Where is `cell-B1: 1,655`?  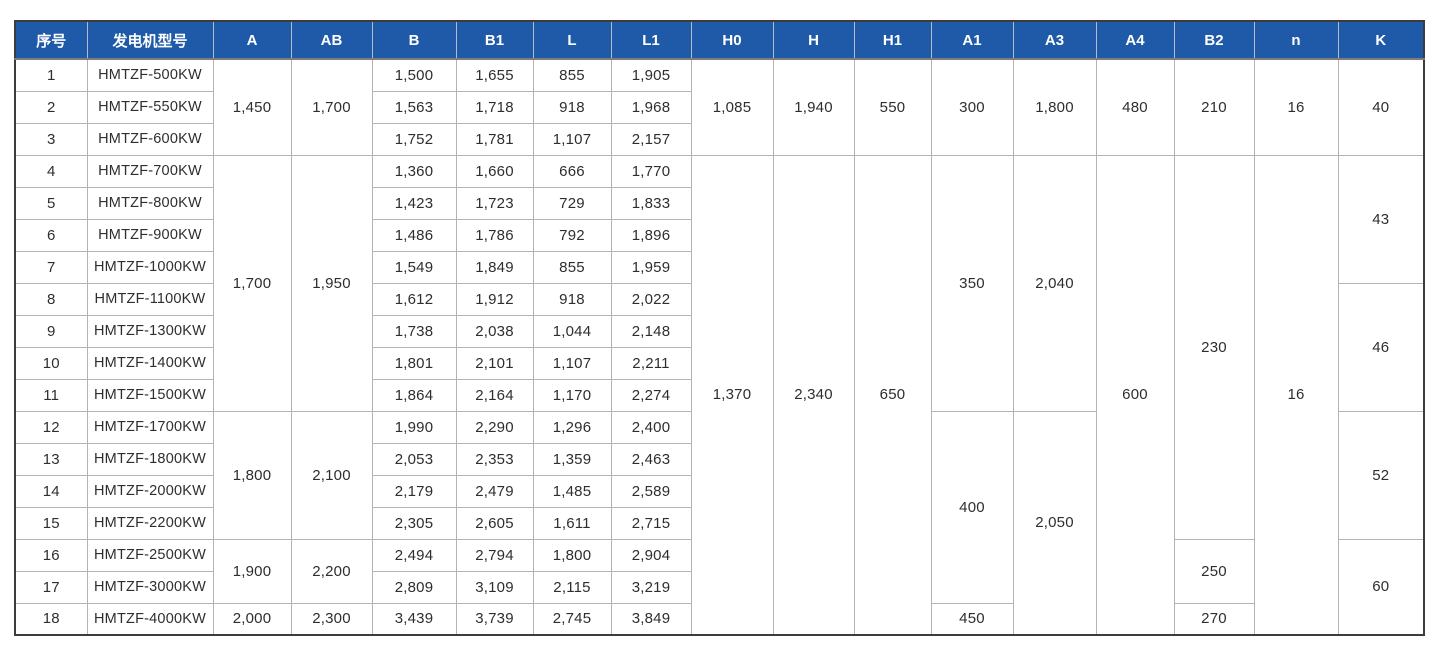
cell-B1: 1,655 is located at coordinates (494, 75).